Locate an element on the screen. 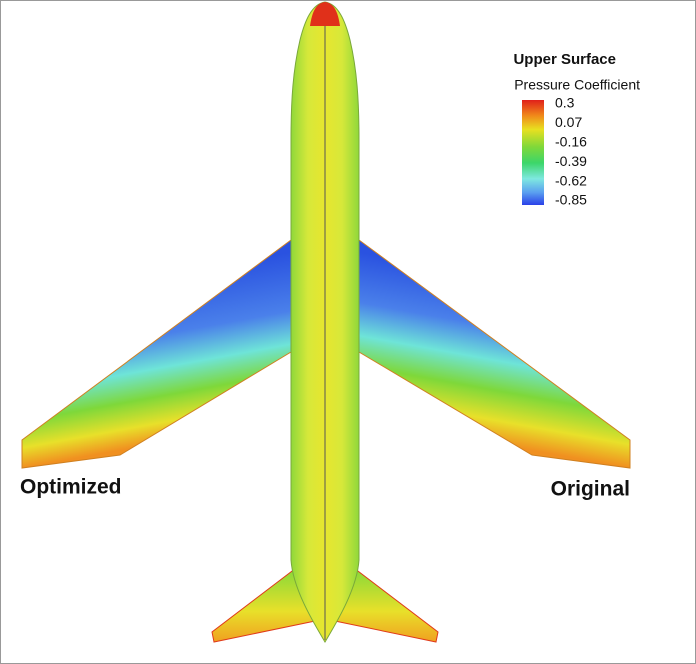 This screenshot has height=664, width=696. right-label: Original is located at coordinates (590, 489).